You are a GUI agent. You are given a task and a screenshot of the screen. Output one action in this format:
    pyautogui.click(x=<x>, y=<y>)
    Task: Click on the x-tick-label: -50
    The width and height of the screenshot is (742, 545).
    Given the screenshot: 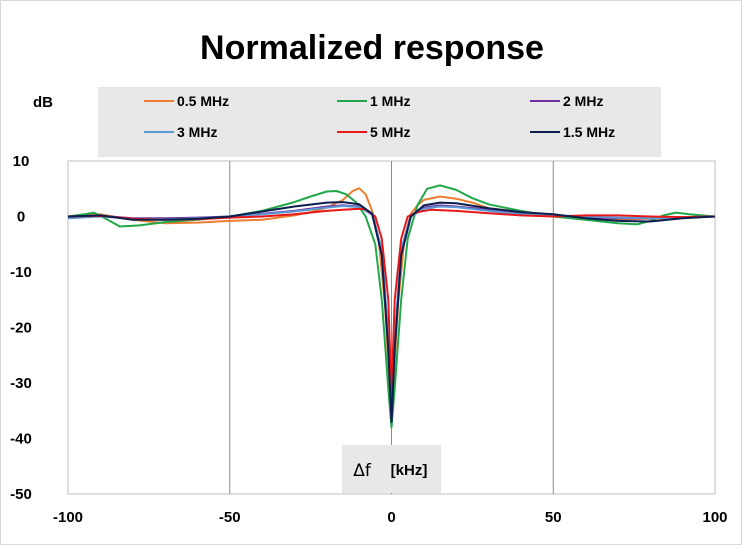 What is the action you would take?
    pyautogui.click(x=230, y=517)
    